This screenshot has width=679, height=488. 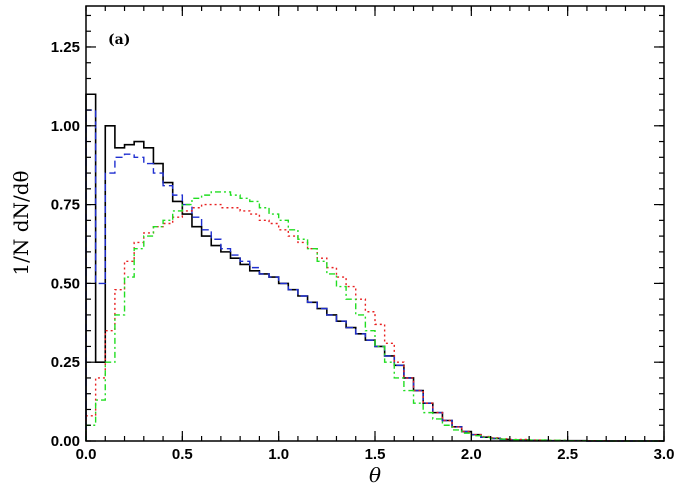 What do you see at coordinates (65, 205) in the screenshot?
I see `y-tick-label: 0.75` at bounding box center [65, 205].